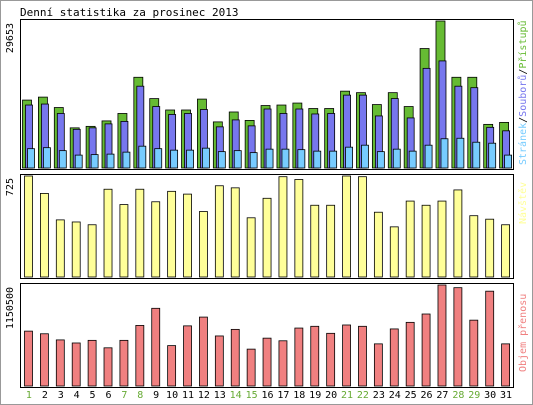 The image size is (533, 405). I want to click on day-label-9: 9, so click(156, 395).